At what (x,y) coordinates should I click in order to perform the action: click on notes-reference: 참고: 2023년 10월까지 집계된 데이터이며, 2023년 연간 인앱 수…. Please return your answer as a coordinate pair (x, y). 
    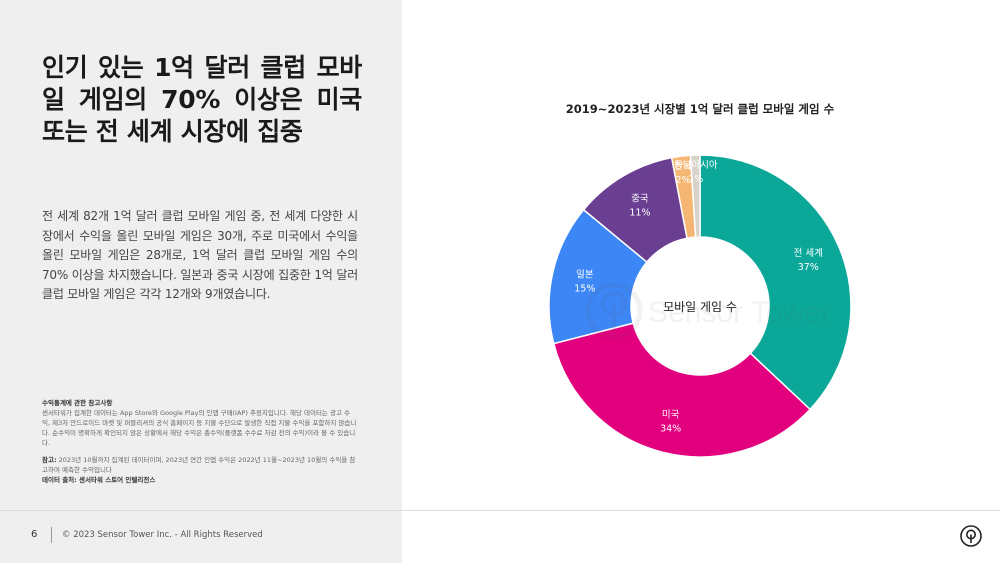
    Looking at the image, I should click on (200, 465).